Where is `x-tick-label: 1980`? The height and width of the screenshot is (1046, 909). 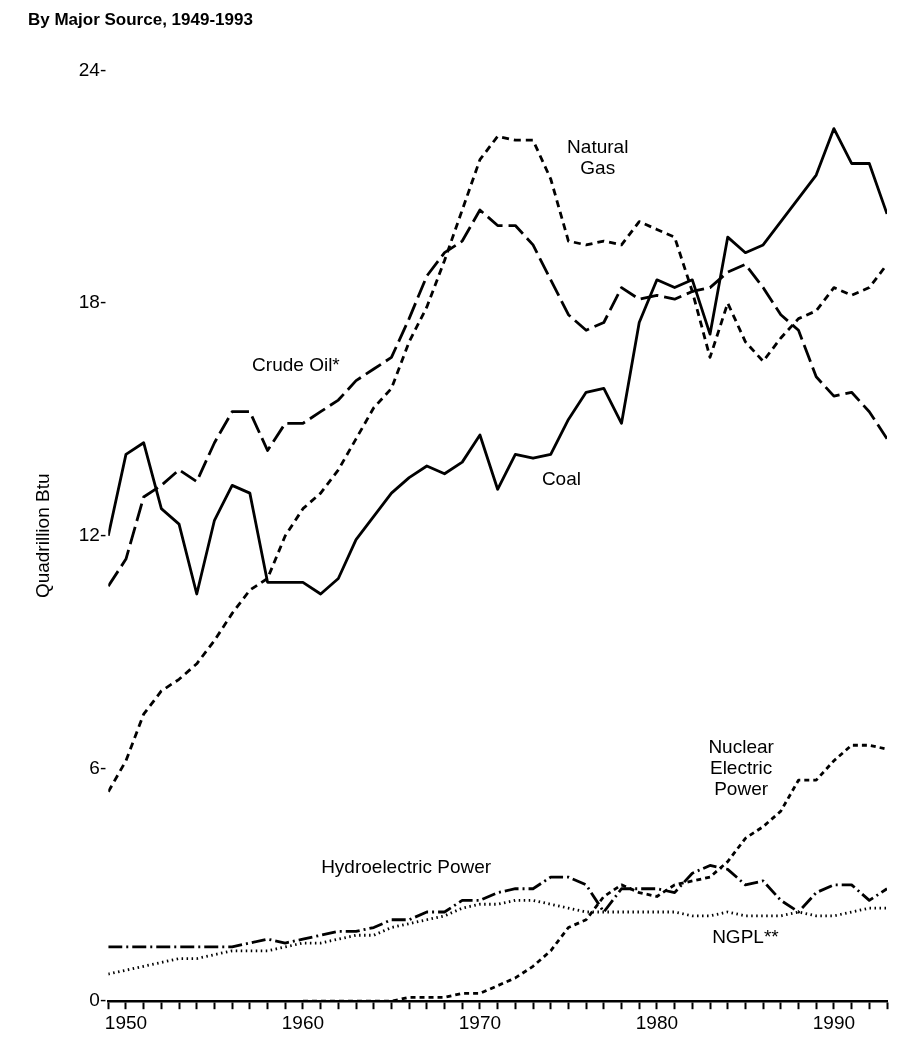 x-tick-label: 1980 is located at coordinates (657, 1022).